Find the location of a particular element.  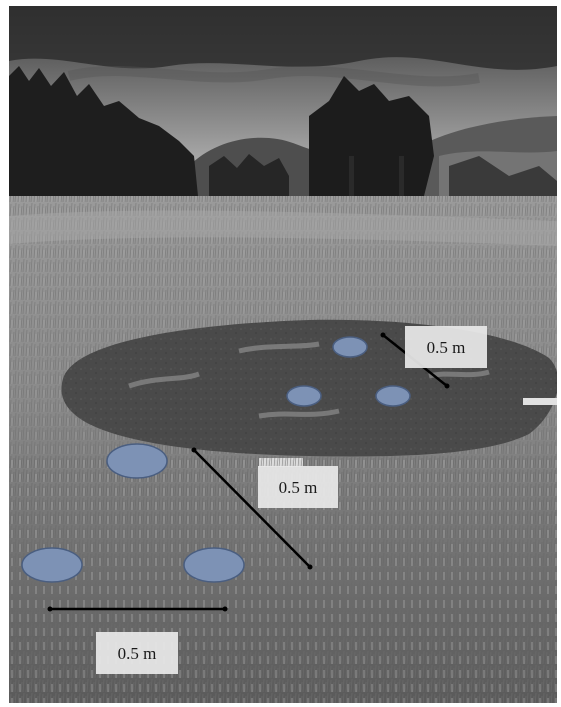

scale-line is located at coordinates (252, 508).